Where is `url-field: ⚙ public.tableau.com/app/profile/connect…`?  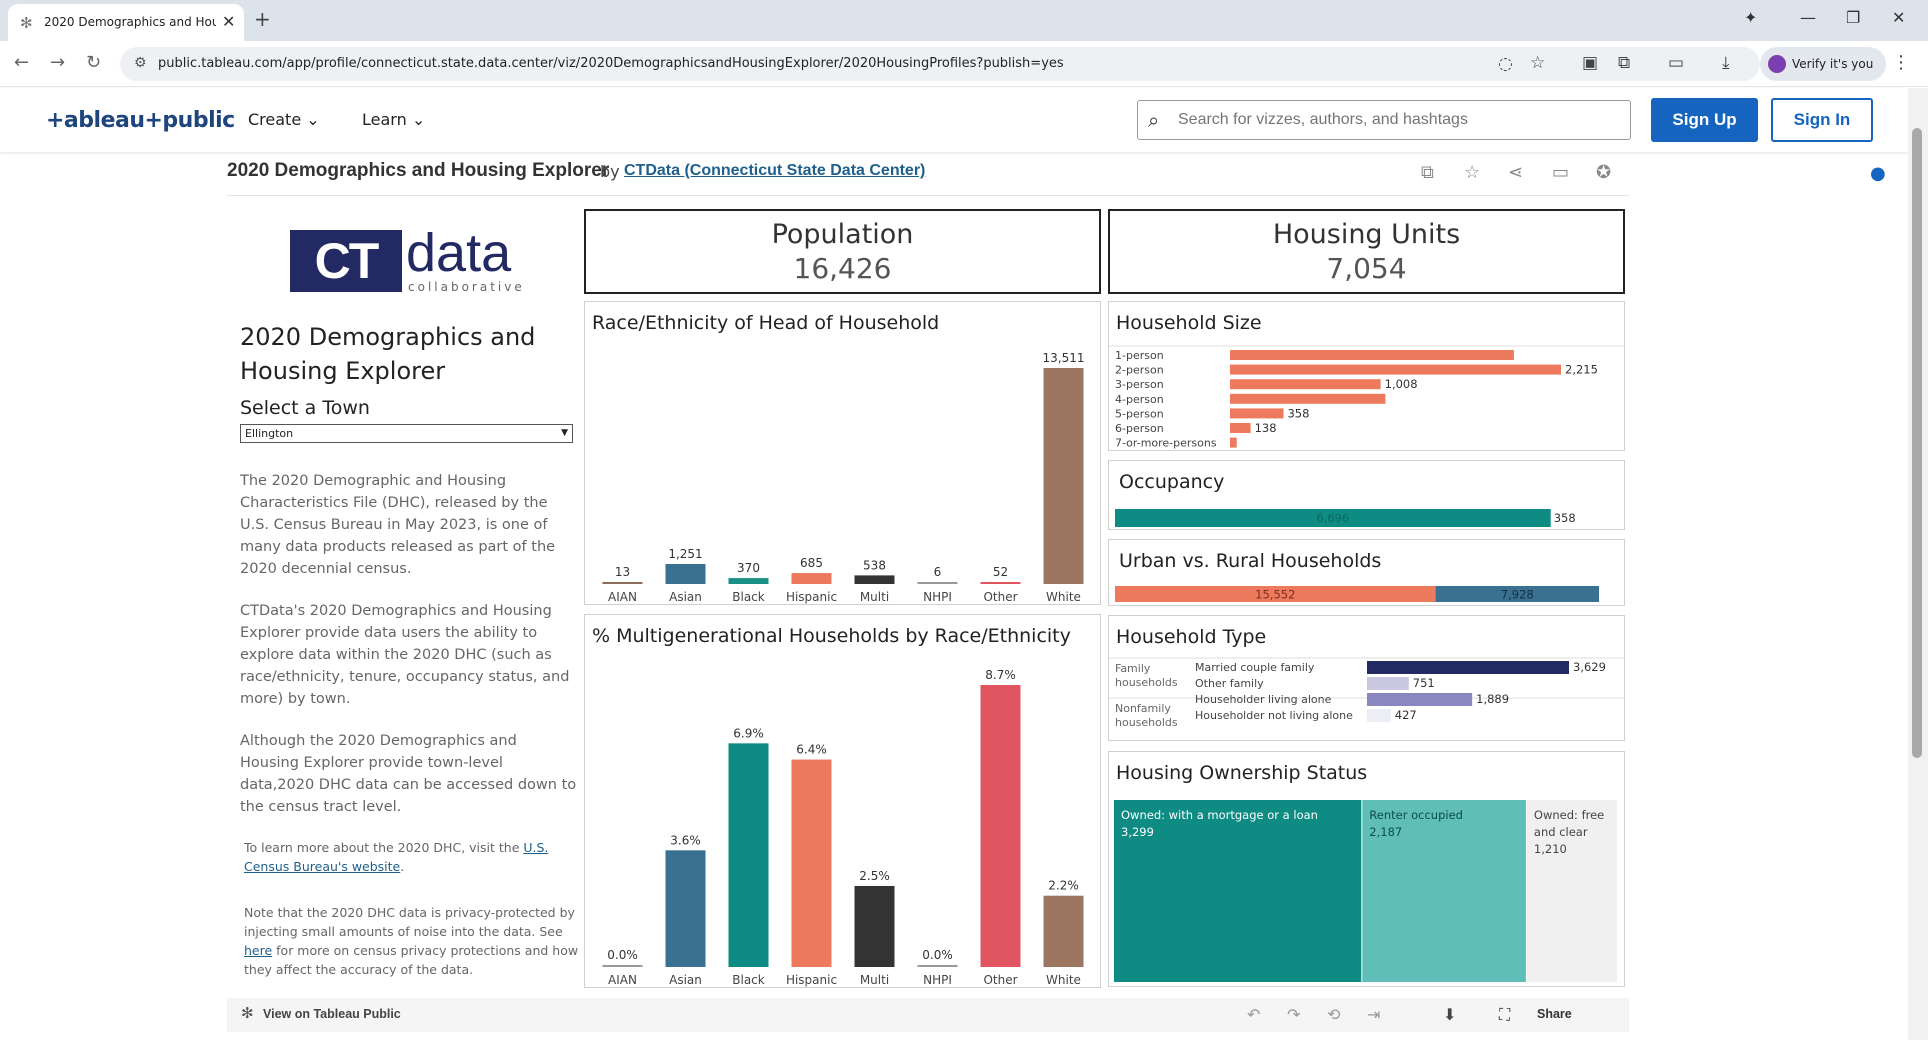
url-field: ⚙ public.tableau.com/app/profile/connect… is located at coordinates (940, 64).